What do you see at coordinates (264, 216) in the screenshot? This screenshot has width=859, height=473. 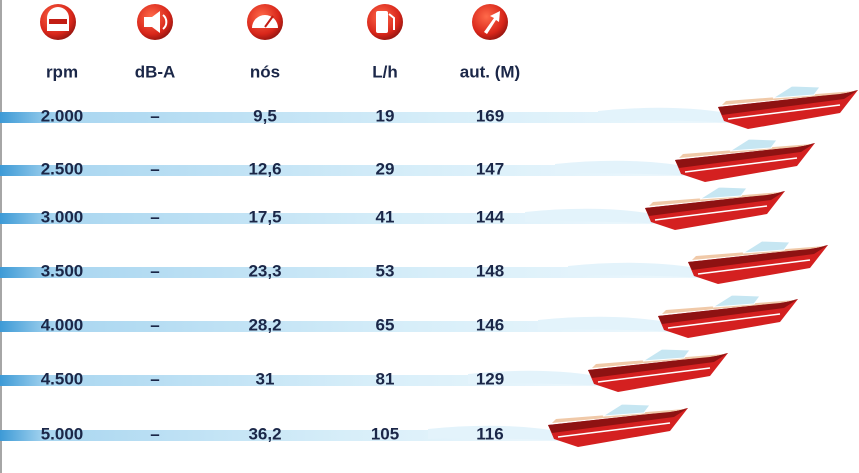 I see `cell: 17,5` at bounding box center [264, 216].